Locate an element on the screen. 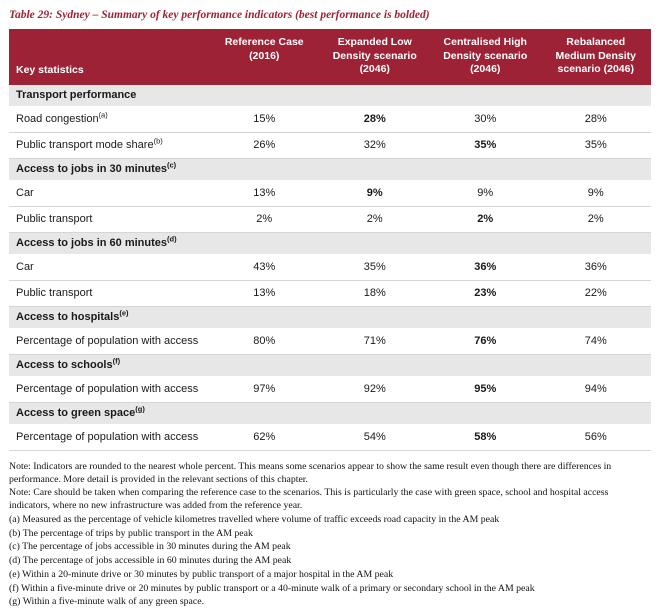 This screenshot has width=660, height=609. value-cell: 26% is located at coordinates (264, 145).